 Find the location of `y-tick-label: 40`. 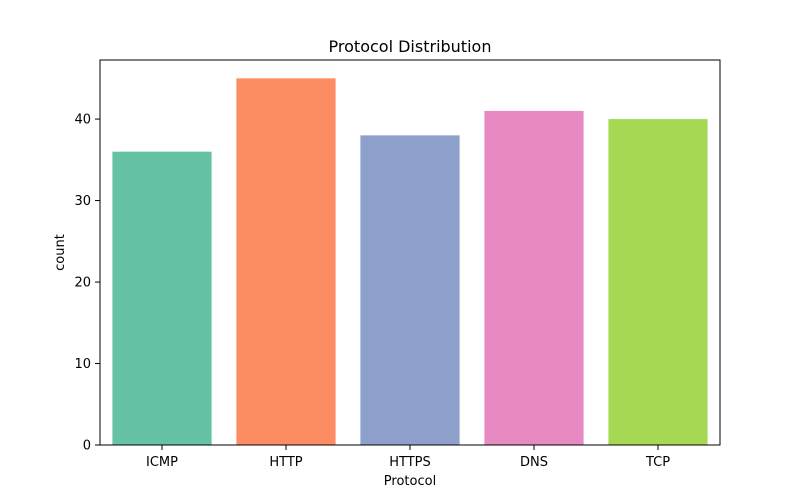

y-tick-label: 40 is located at coordinates (82, 120).